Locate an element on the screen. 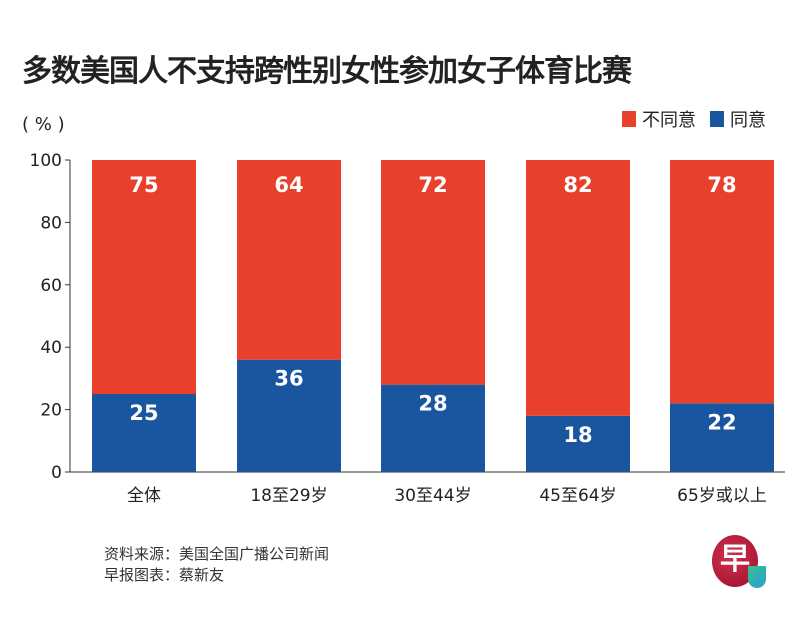  data-label-agree: 22 is located at coordinates (721, 422).